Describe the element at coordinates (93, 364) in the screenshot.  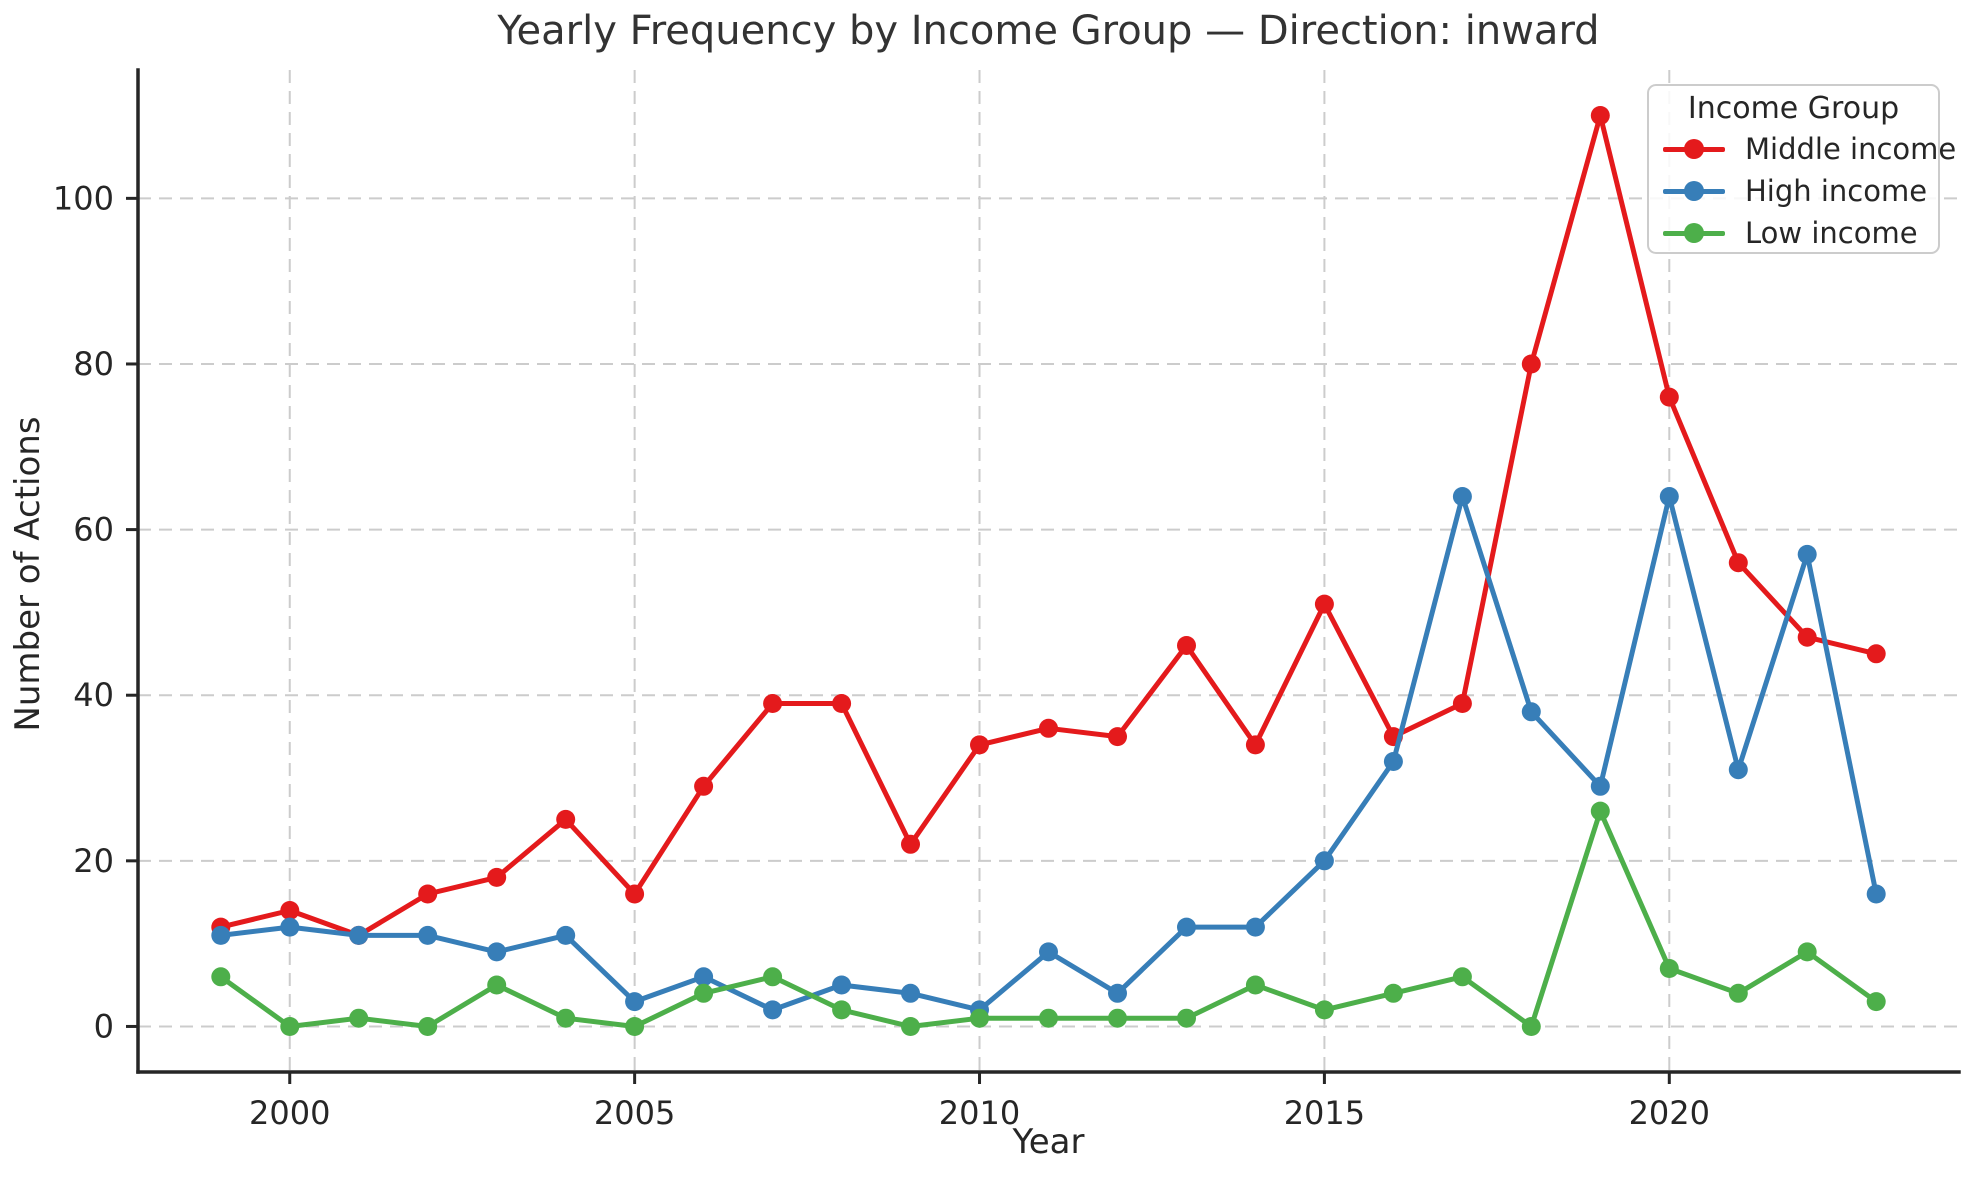
I see `y-tick-label: 80` at that location.